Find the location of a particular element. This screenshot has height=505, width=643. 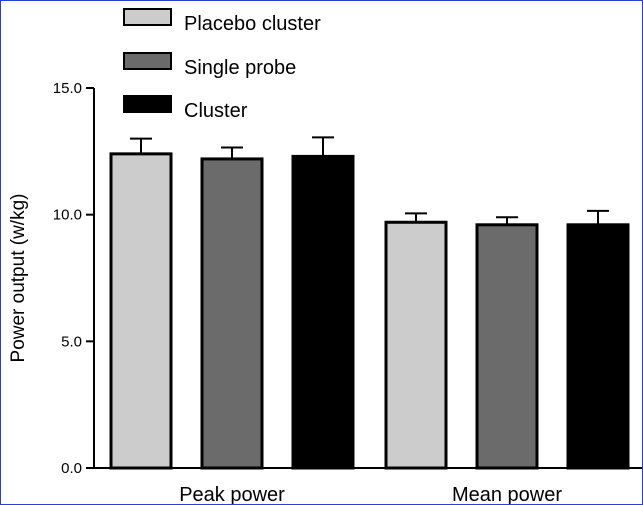

bar-peak-power-single-probe is located at coordinates (232, 313).